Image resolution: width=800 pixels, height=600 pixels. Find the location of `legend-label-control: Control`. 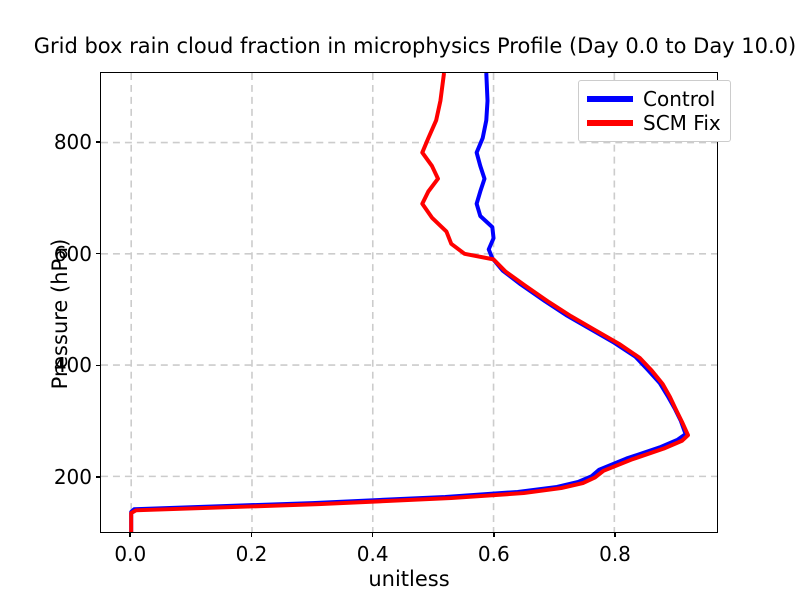

legend-label-control: Control is located at coordinates (679, 99).